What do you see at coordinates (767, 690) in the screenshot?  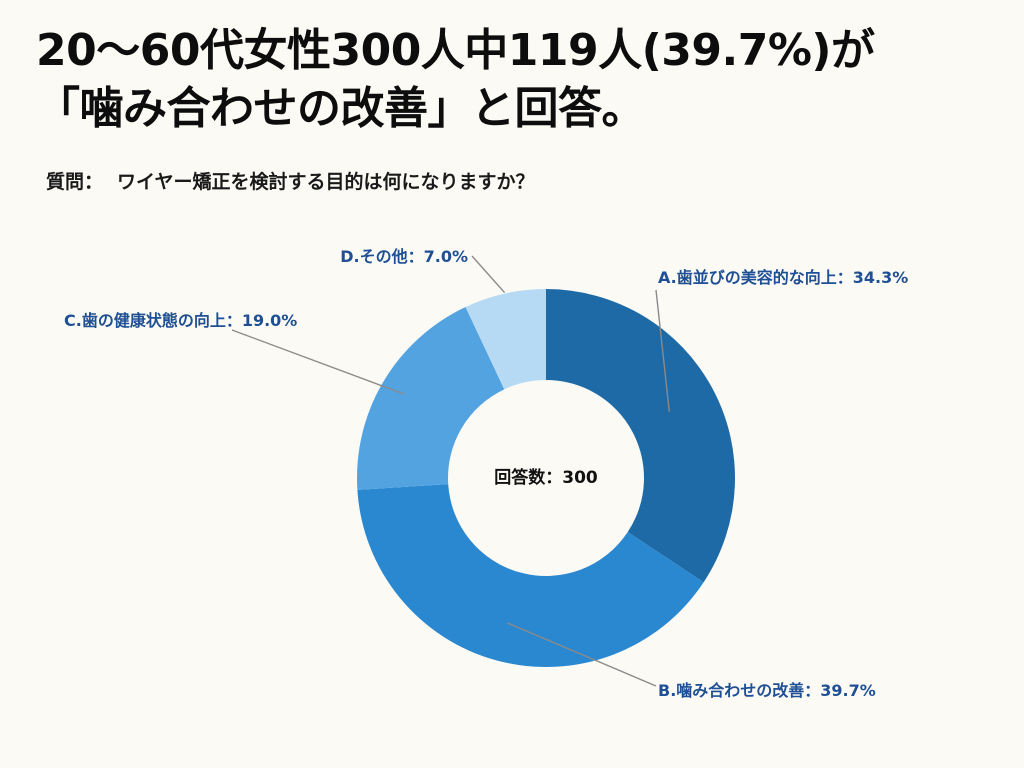 I see `slice-label-b: B.噛み合わせの改善：39.7%` at bounding box center [767, 690].